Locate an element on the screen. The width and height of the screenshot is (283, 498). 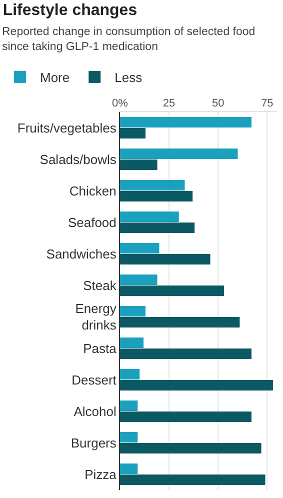
y-tick-label: Energy drinks is located at coordinates (96, 316).